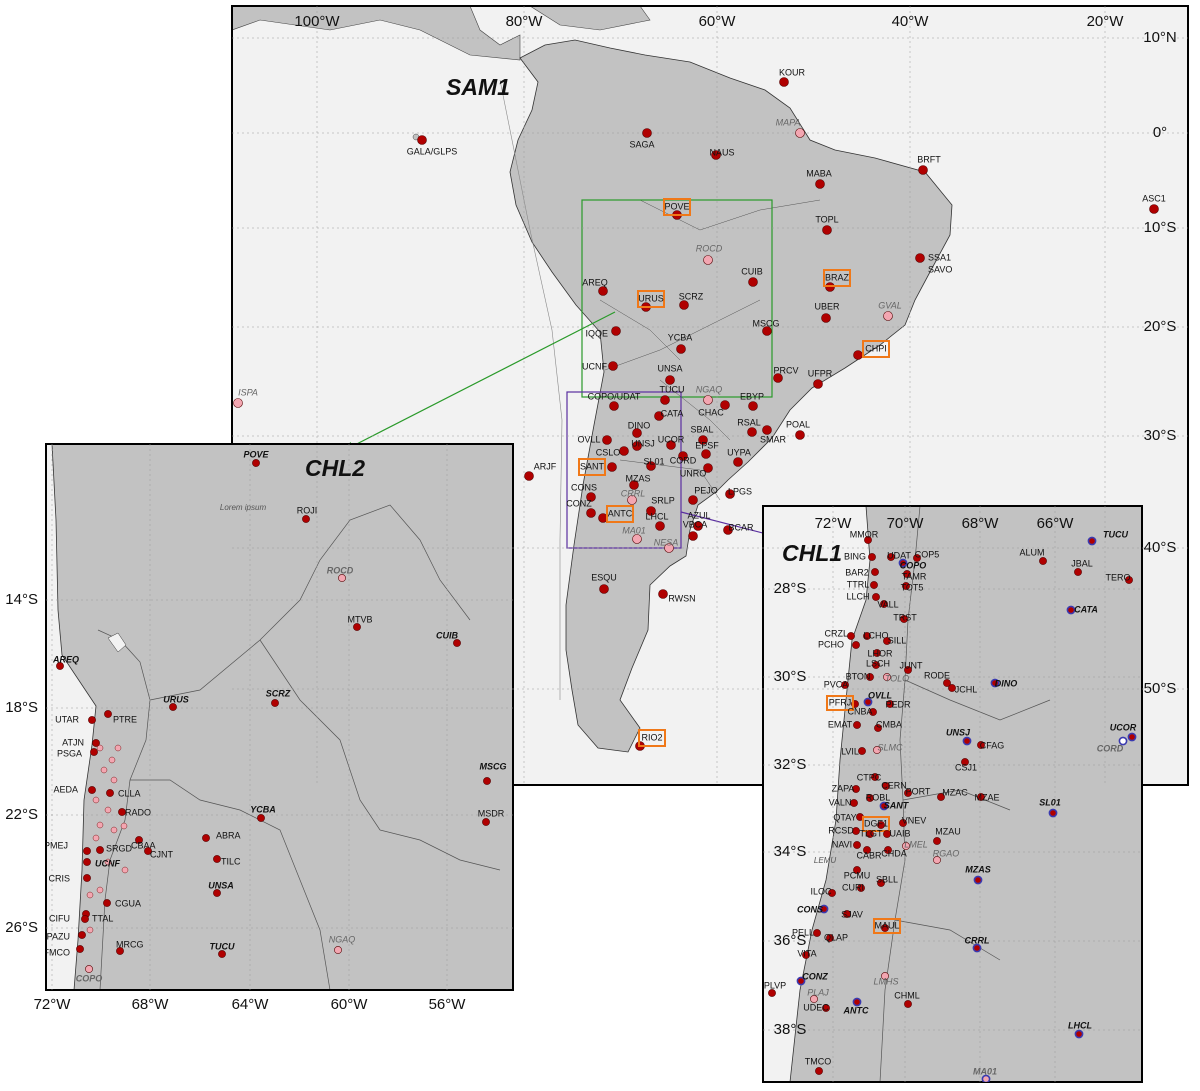 The height and width of the screenshot is (1091, 1200). Describe the element at coordinates (836, 633) in the screenshot. I see `station-label: CRZL` at that location.